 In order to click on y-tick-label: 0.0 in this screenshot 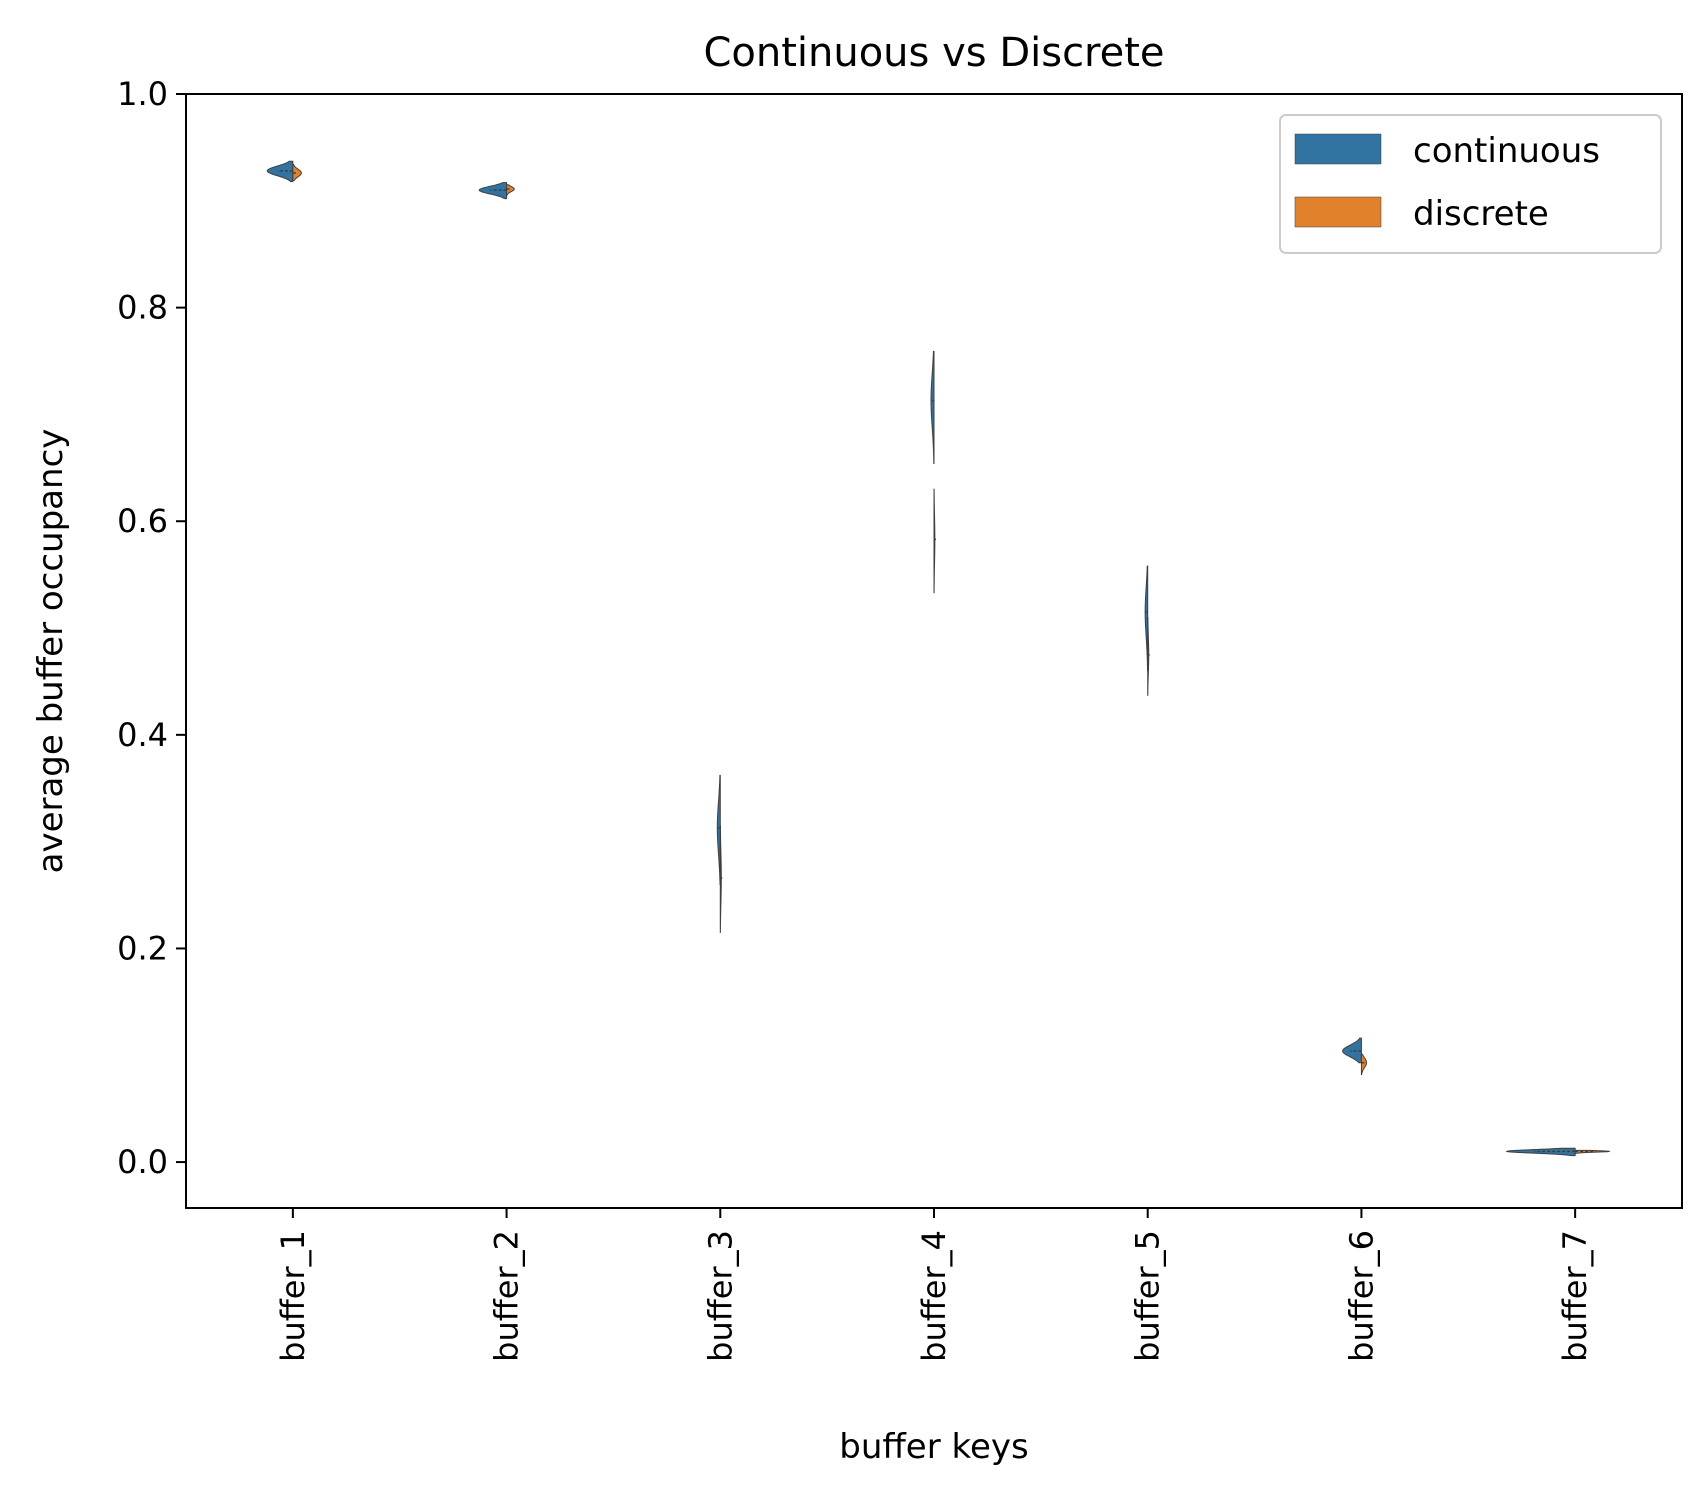, I will do `click(142, 1162)`.